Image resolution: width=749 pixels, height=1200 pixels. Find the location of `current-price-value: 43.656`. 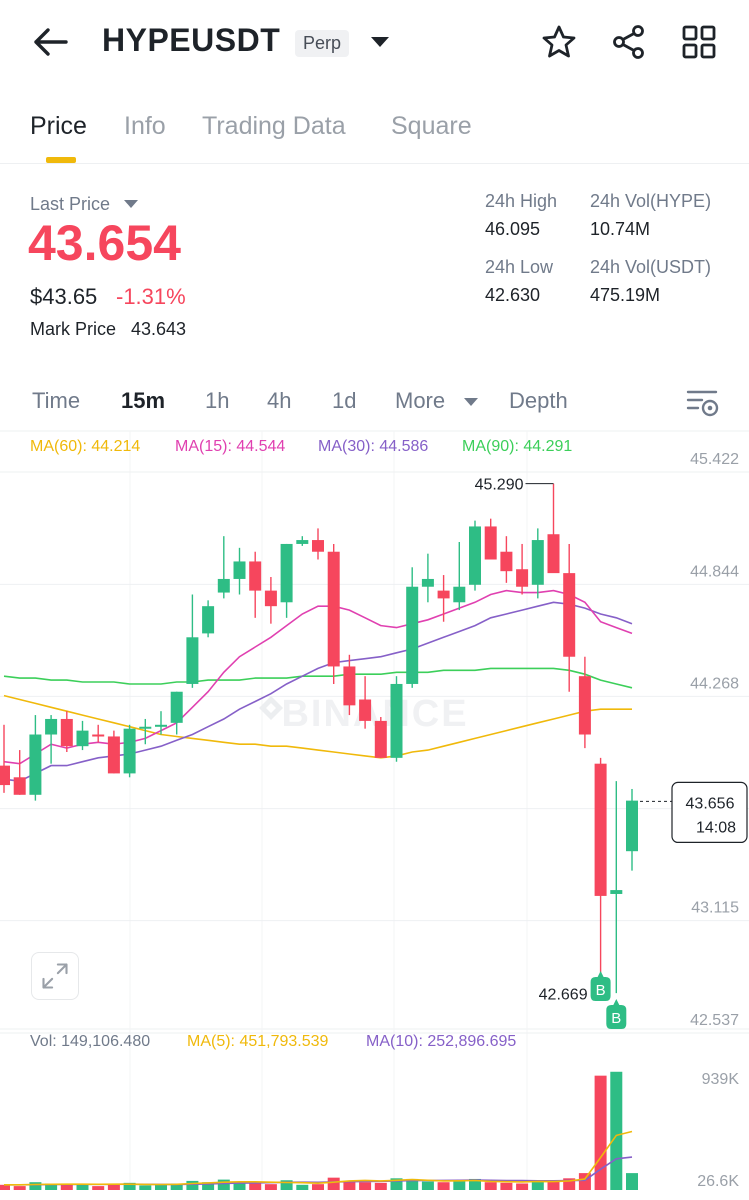

current-price-value: 43.656 is located at coordinates (710, 803).